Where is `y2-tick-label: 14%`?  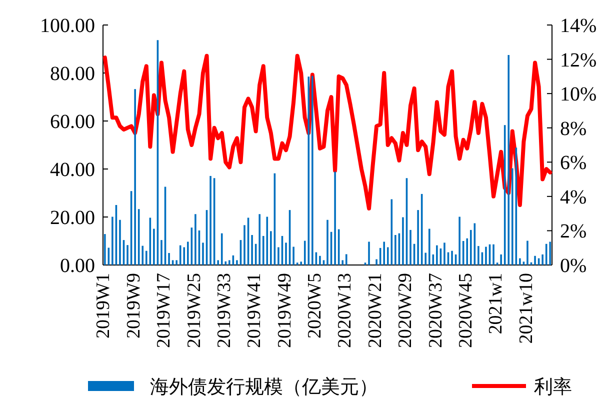
y2-tick-label: 14% is located at coordinates (578, 26).